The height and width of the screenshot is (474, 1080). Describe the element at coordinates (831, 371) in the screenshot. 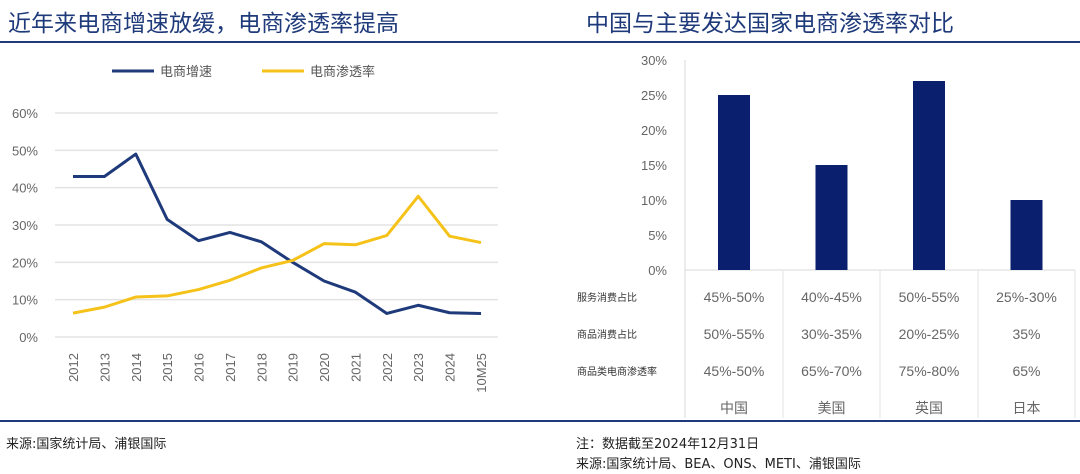

I see `table-cell: 65%-70%` at that location.